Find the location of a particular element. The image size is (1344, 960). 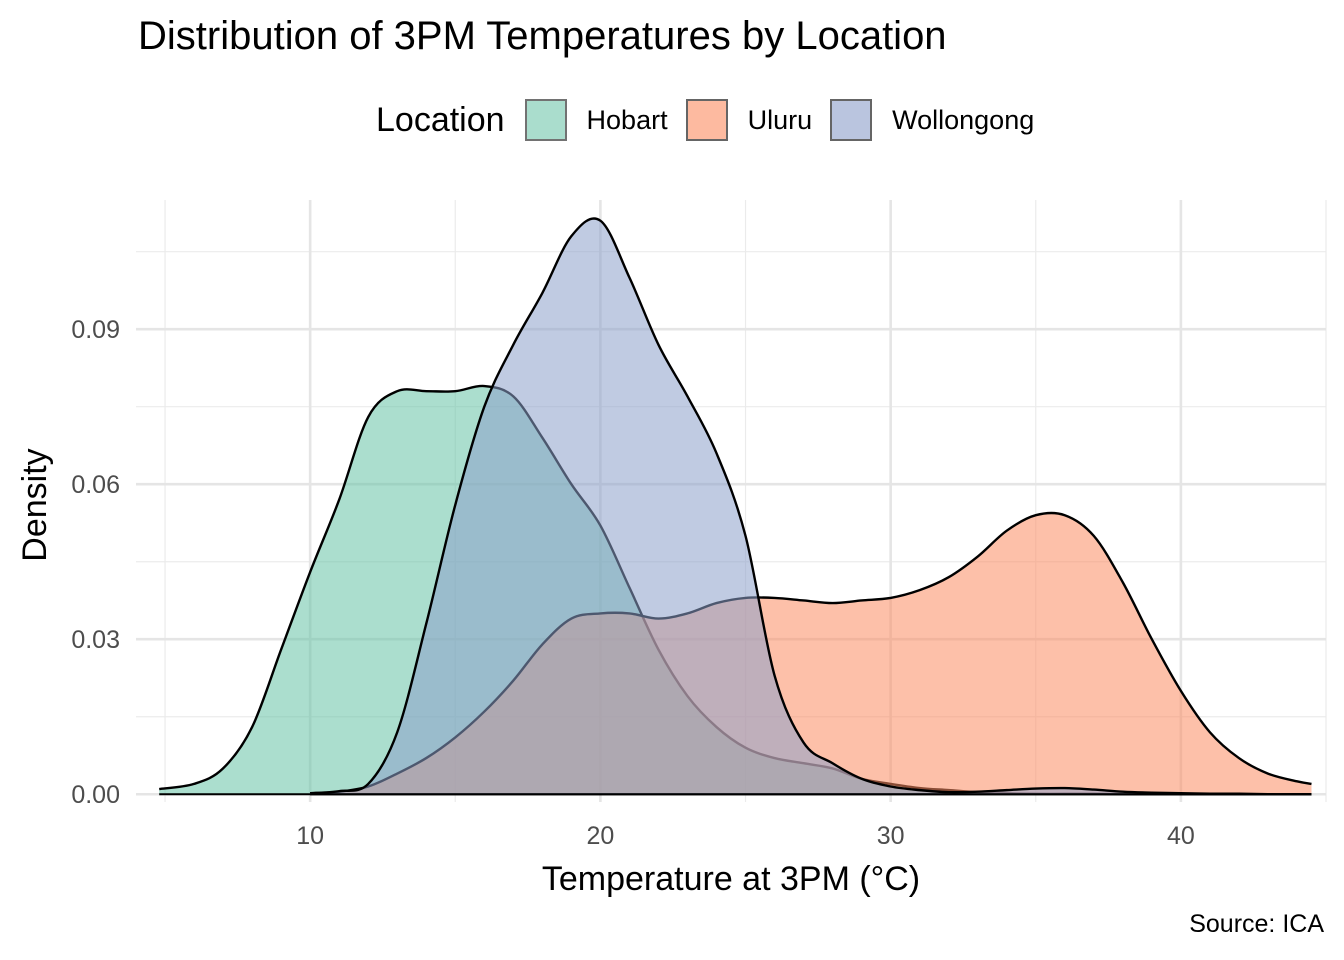

legend-swatch-wollongong is located at coordinates (851, 120).